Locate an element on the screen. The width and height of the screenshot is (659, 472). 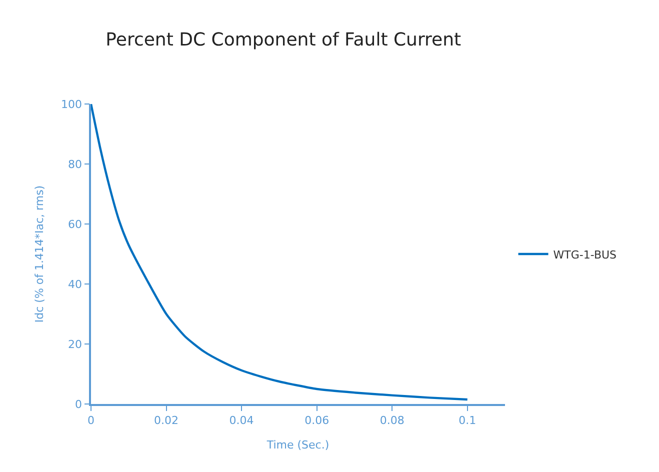
x-tick-label: 0.08 is located at coordinates (392, 420).